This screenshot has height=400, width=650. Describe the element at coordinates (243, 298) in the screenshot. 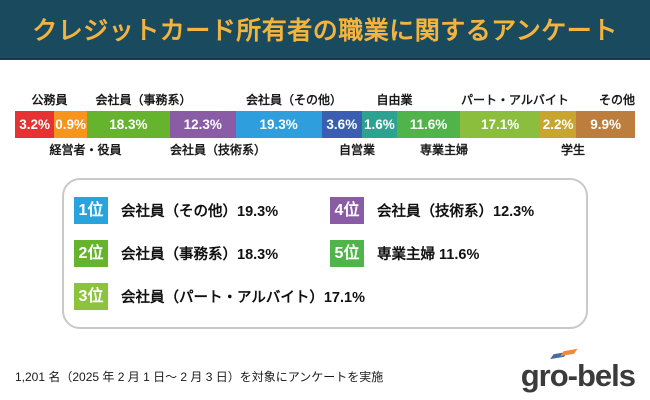

I see `rank-3-text: 会社員（パート・アルバイト）17.1%` at that location.